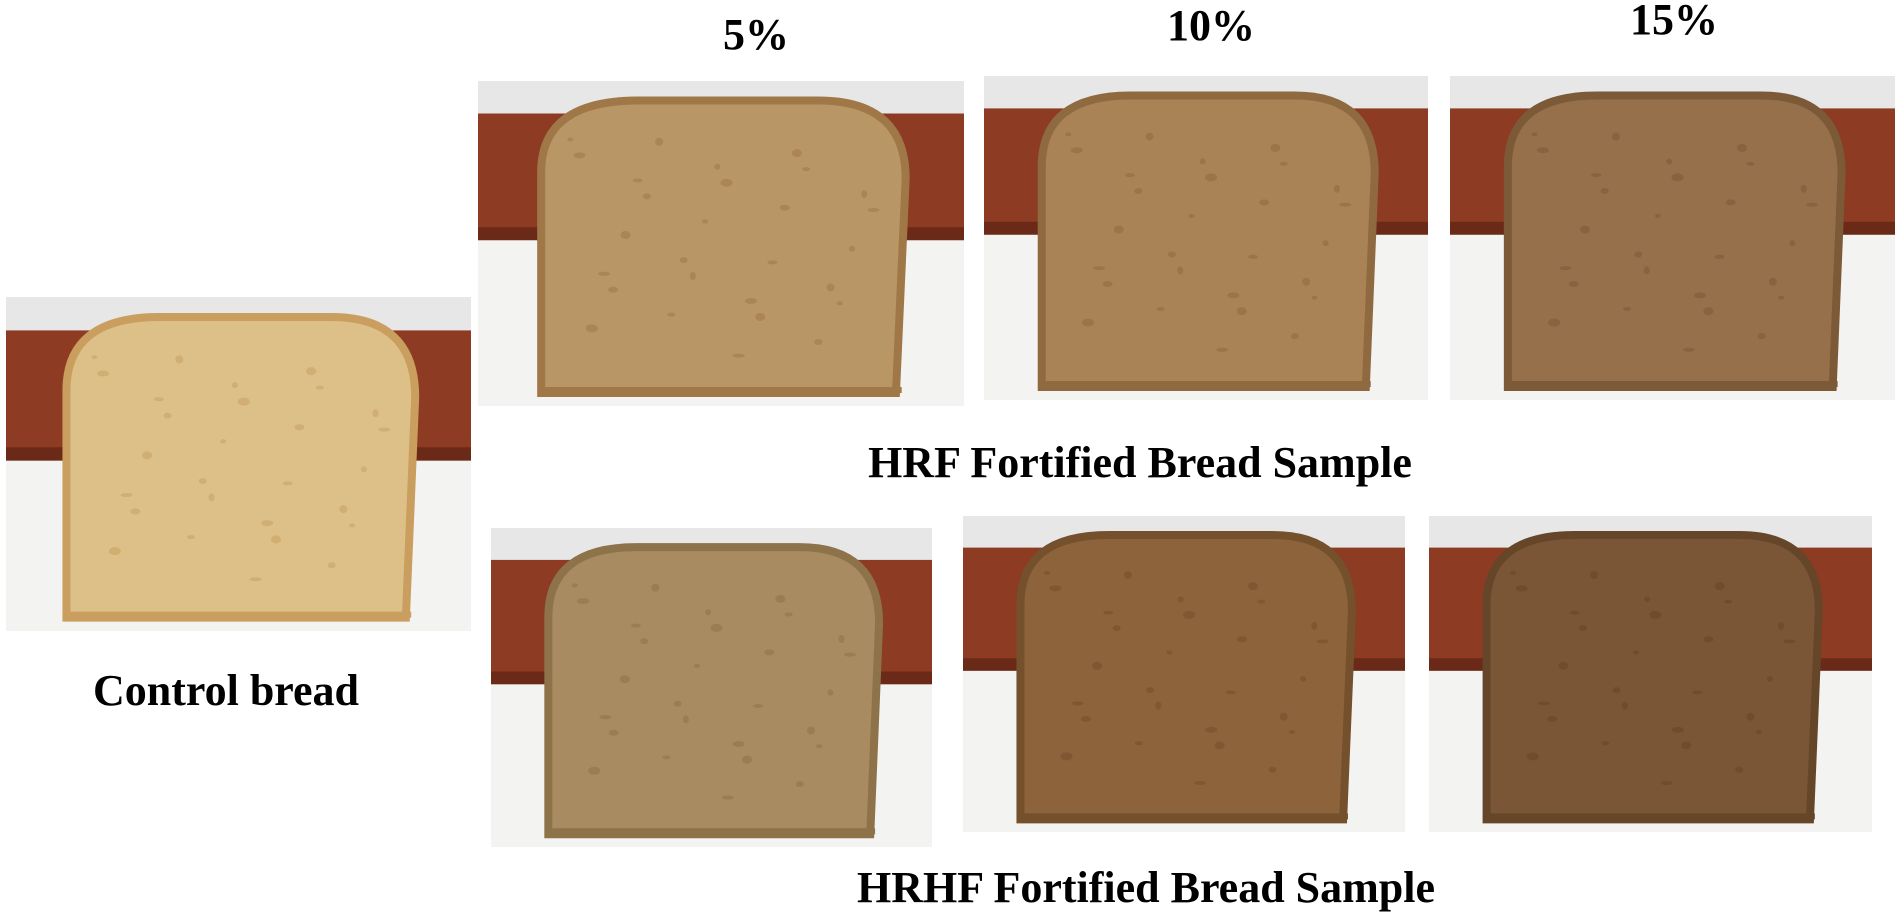 The height and width of the screenshot is (924, 1902). I want to click on row-label: HRHF Fortified Bread Sample, so click(1146, 887).